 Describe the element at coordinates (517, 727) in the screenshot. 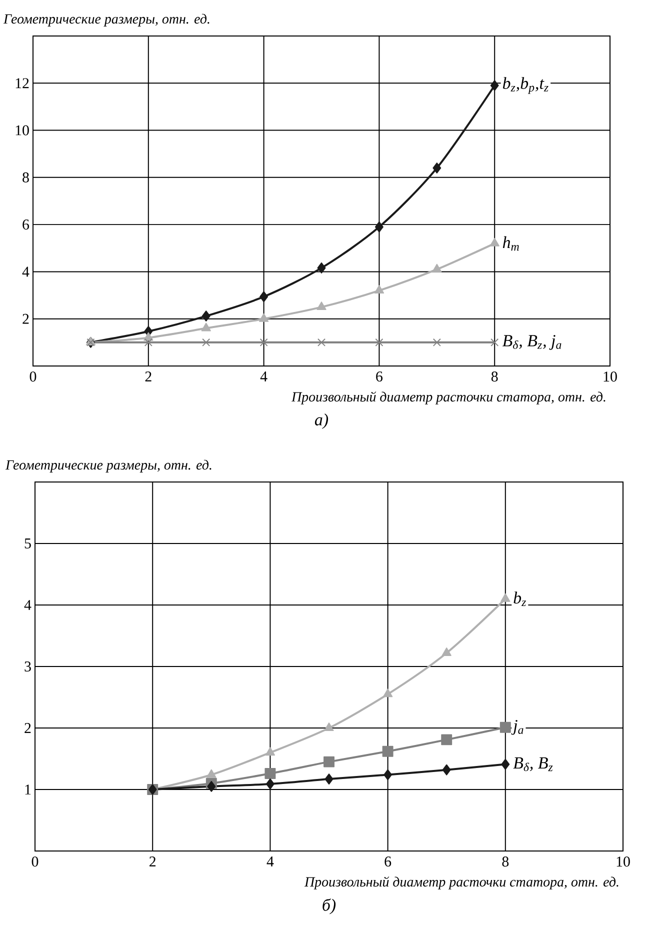

I see `series-label: j$_{a}$` at that location.